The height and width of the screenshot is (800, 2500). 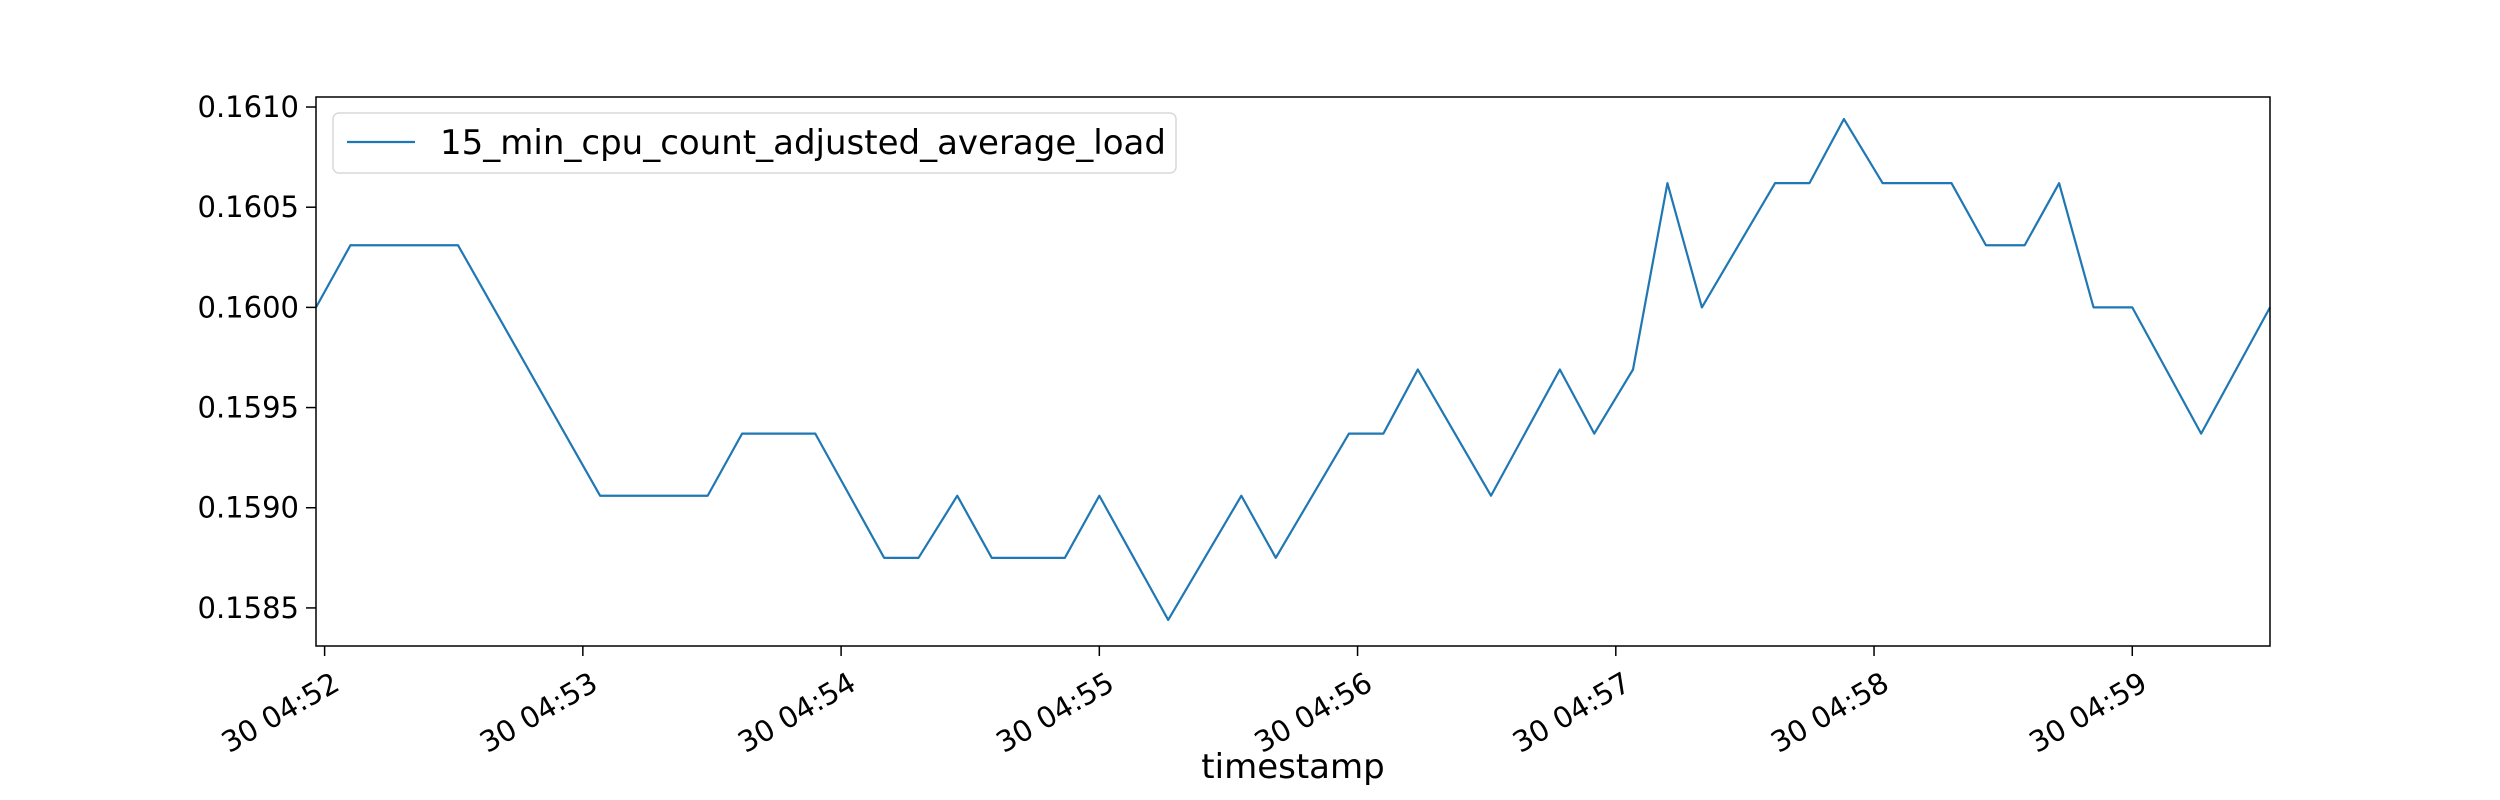 What do you see at coordinates (248, 608) in the screenshot?
I see `y-tick-label: 0.1585` at bounding box center [248, 608].